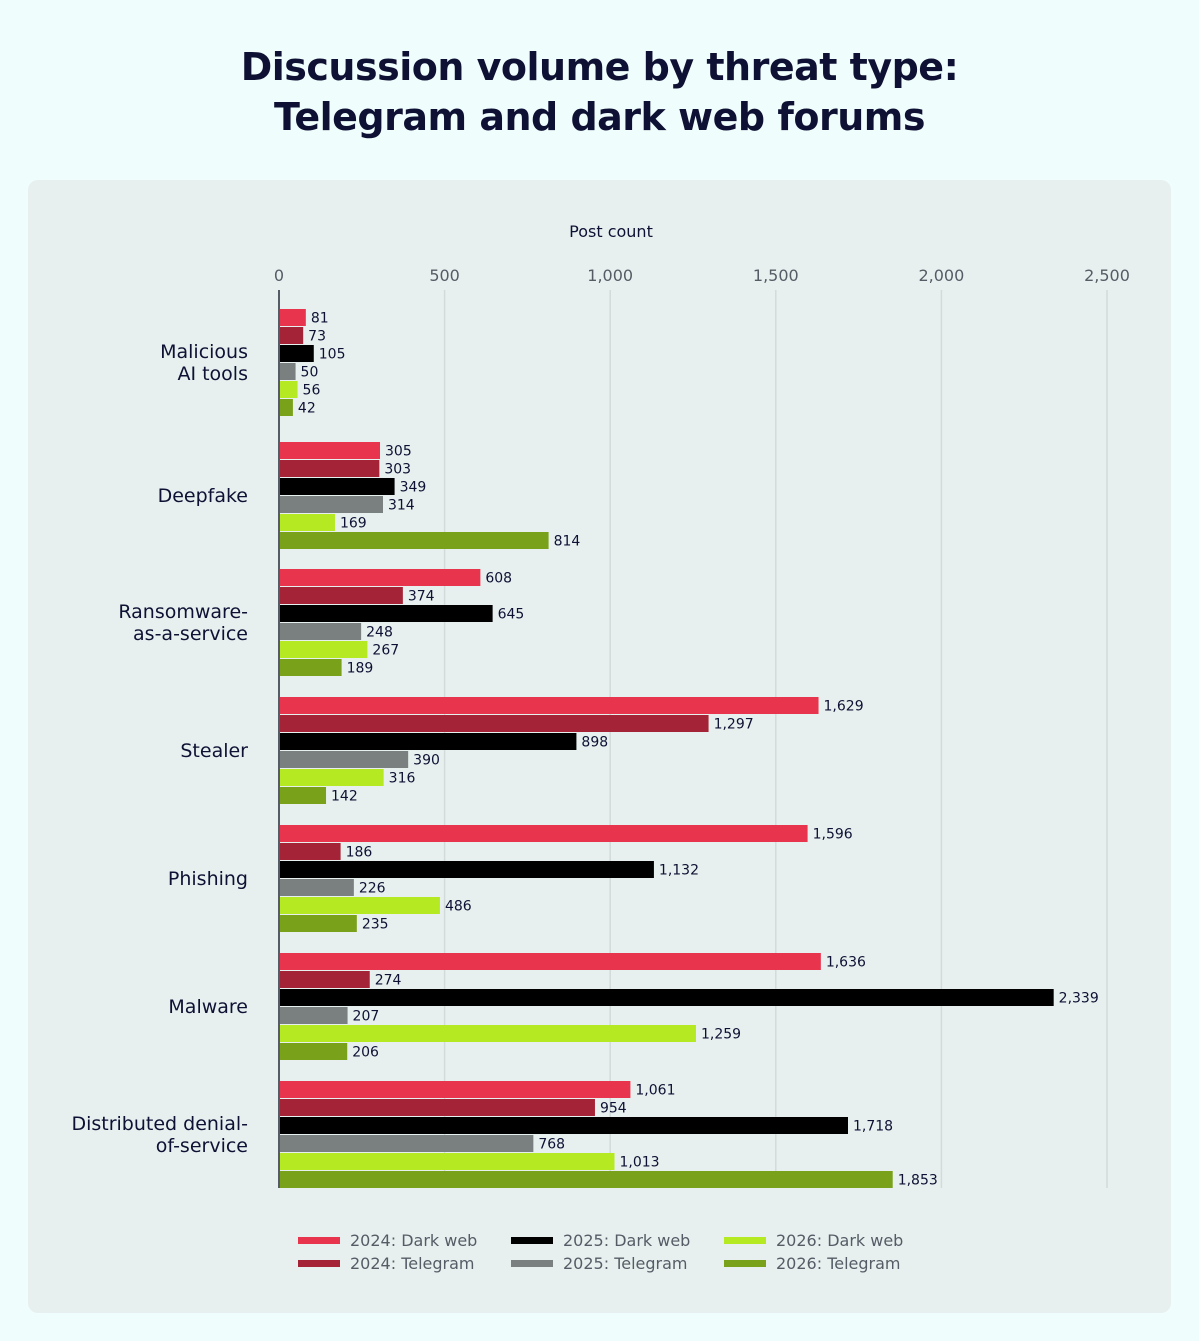 Image resolution: width=1199 pixels, height=1341 pixels. I want to click on bar-value-label: 2,339, so click(1079, 999).